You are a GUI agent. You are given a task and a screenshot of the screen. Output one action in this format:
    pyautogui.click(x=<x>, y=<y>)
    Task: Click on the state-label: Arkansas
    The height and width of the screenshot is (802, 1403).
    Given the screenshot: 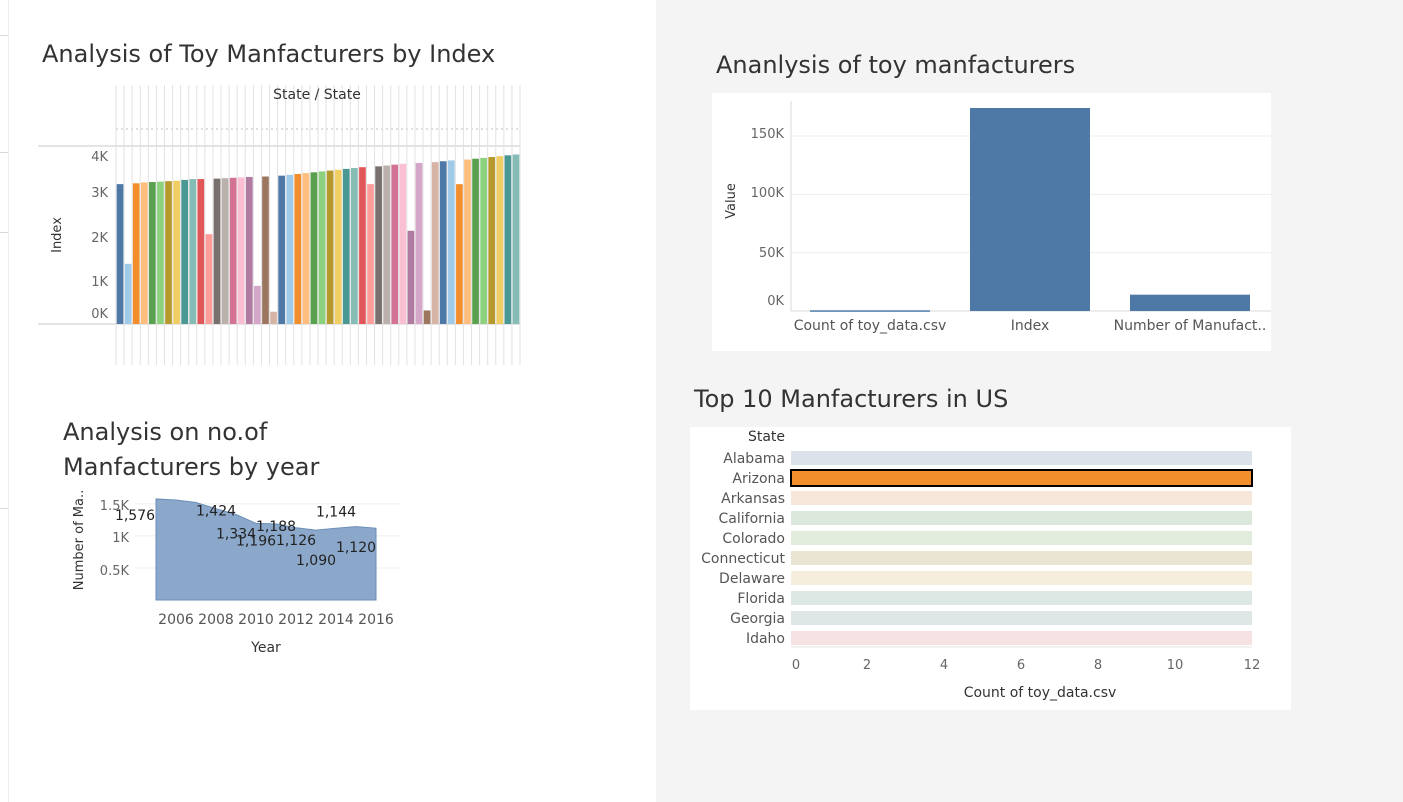 What is the action you would take?
    pyautogui.click(x=753, y=499)
    